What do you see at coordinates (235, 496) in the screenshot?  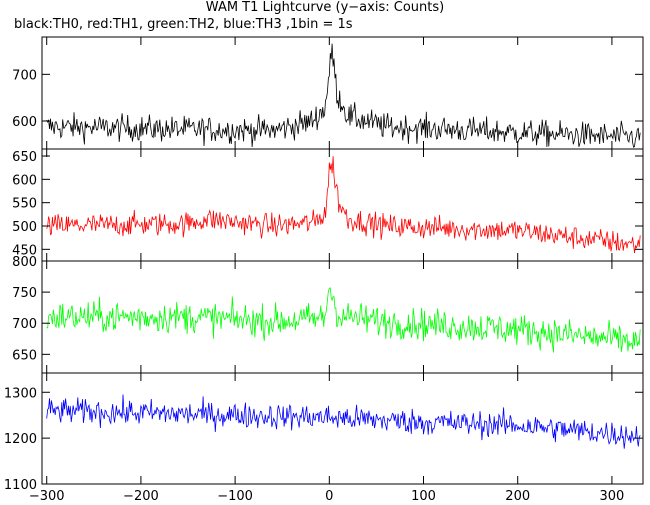 I see `x-tick-label: −100` at bounding box center [235, 496].